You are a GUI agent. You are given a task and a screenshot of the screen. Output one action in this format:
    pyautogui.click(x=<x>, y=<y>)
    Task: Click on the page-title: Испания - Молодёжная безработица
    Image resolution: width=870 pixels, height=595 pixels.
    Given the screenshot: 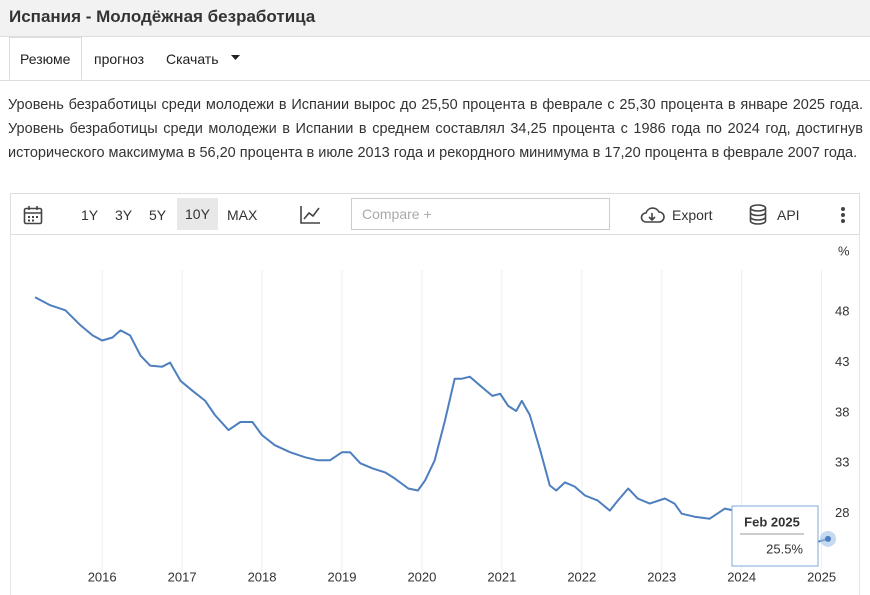 What is the action you would take?
    pyautogui.click(x=162, y=16)
    